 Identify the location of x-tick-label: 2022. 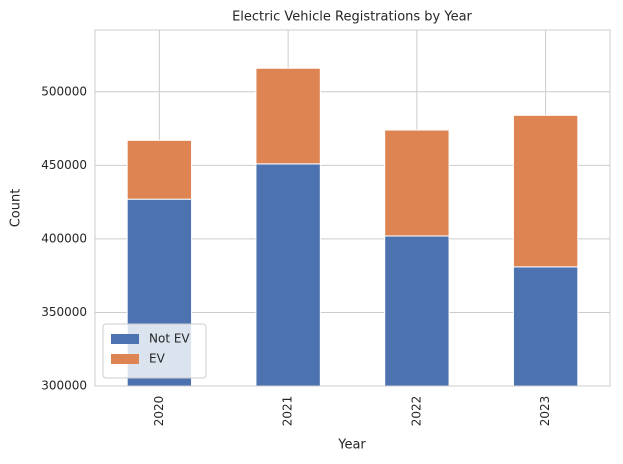
(416, 411).